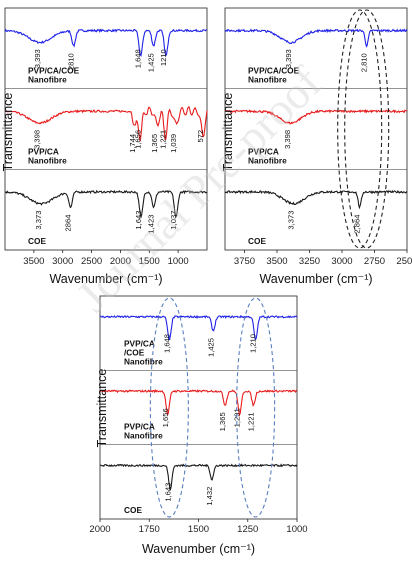 The width and height of the screenshot is (412, 564). Describe the element at coordinates (309, 261) in the screenshot. I see `x-tick-label: 3250` at that location.